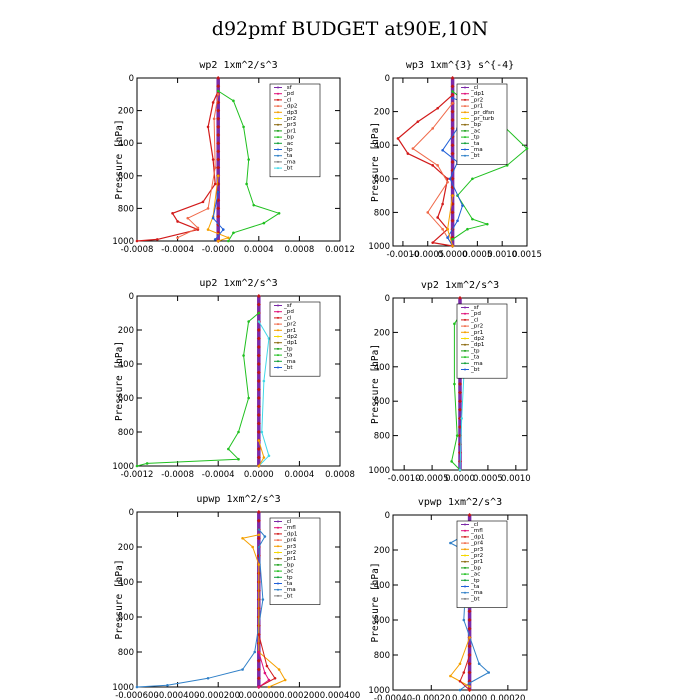 The width and height of the screenshot is (700, 700). I want to click on series-line-tp, so click(218, 216).